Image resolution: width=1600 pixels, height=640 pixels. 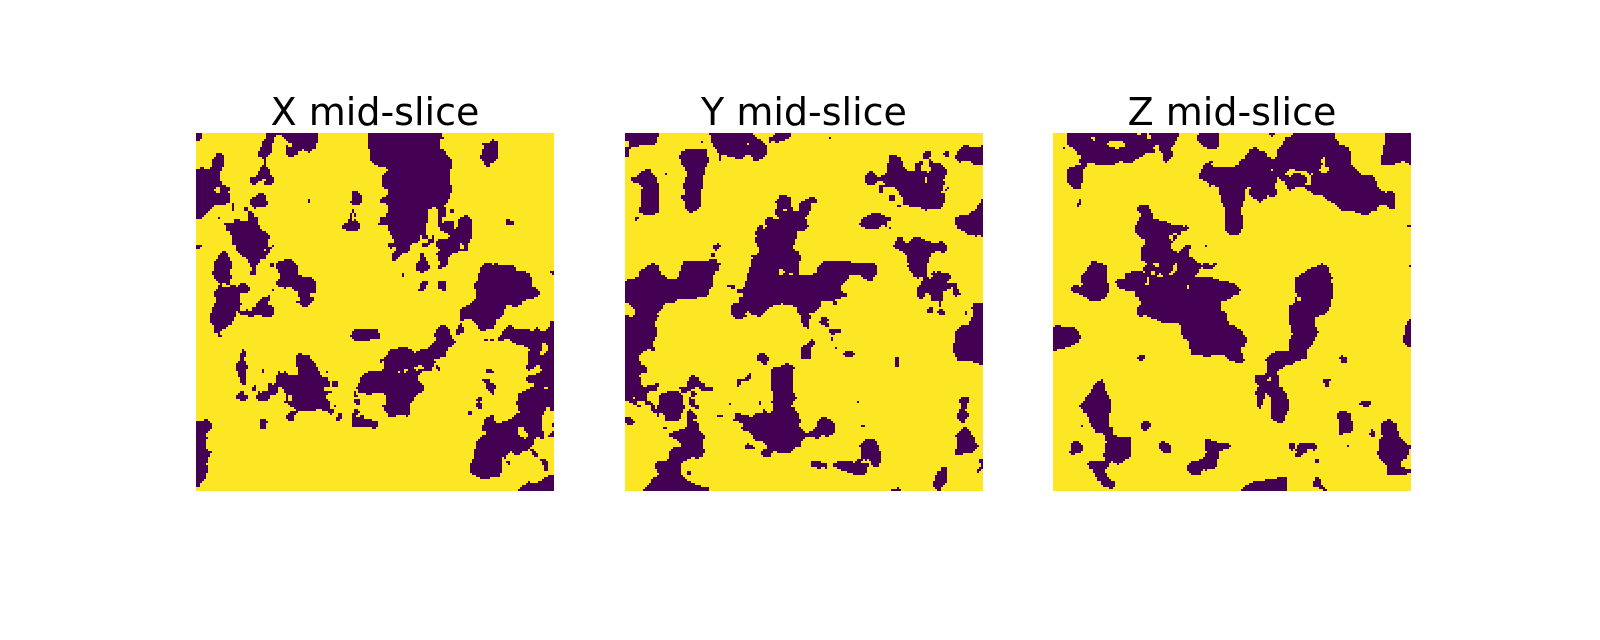 What do you see at coordinates (1232, 312) in the screenshot?
I see `z-mid-slice-image` at bounding box center [1232, 312].